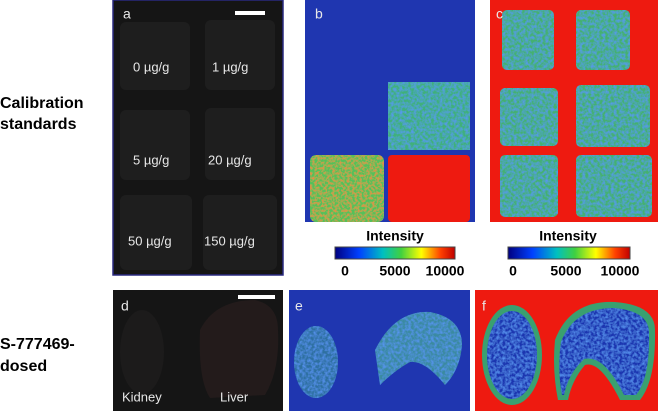 Image resolution: width=661 pixels, height=411 pixels. I want to click on row-label: Calibration, so click(42, 103).